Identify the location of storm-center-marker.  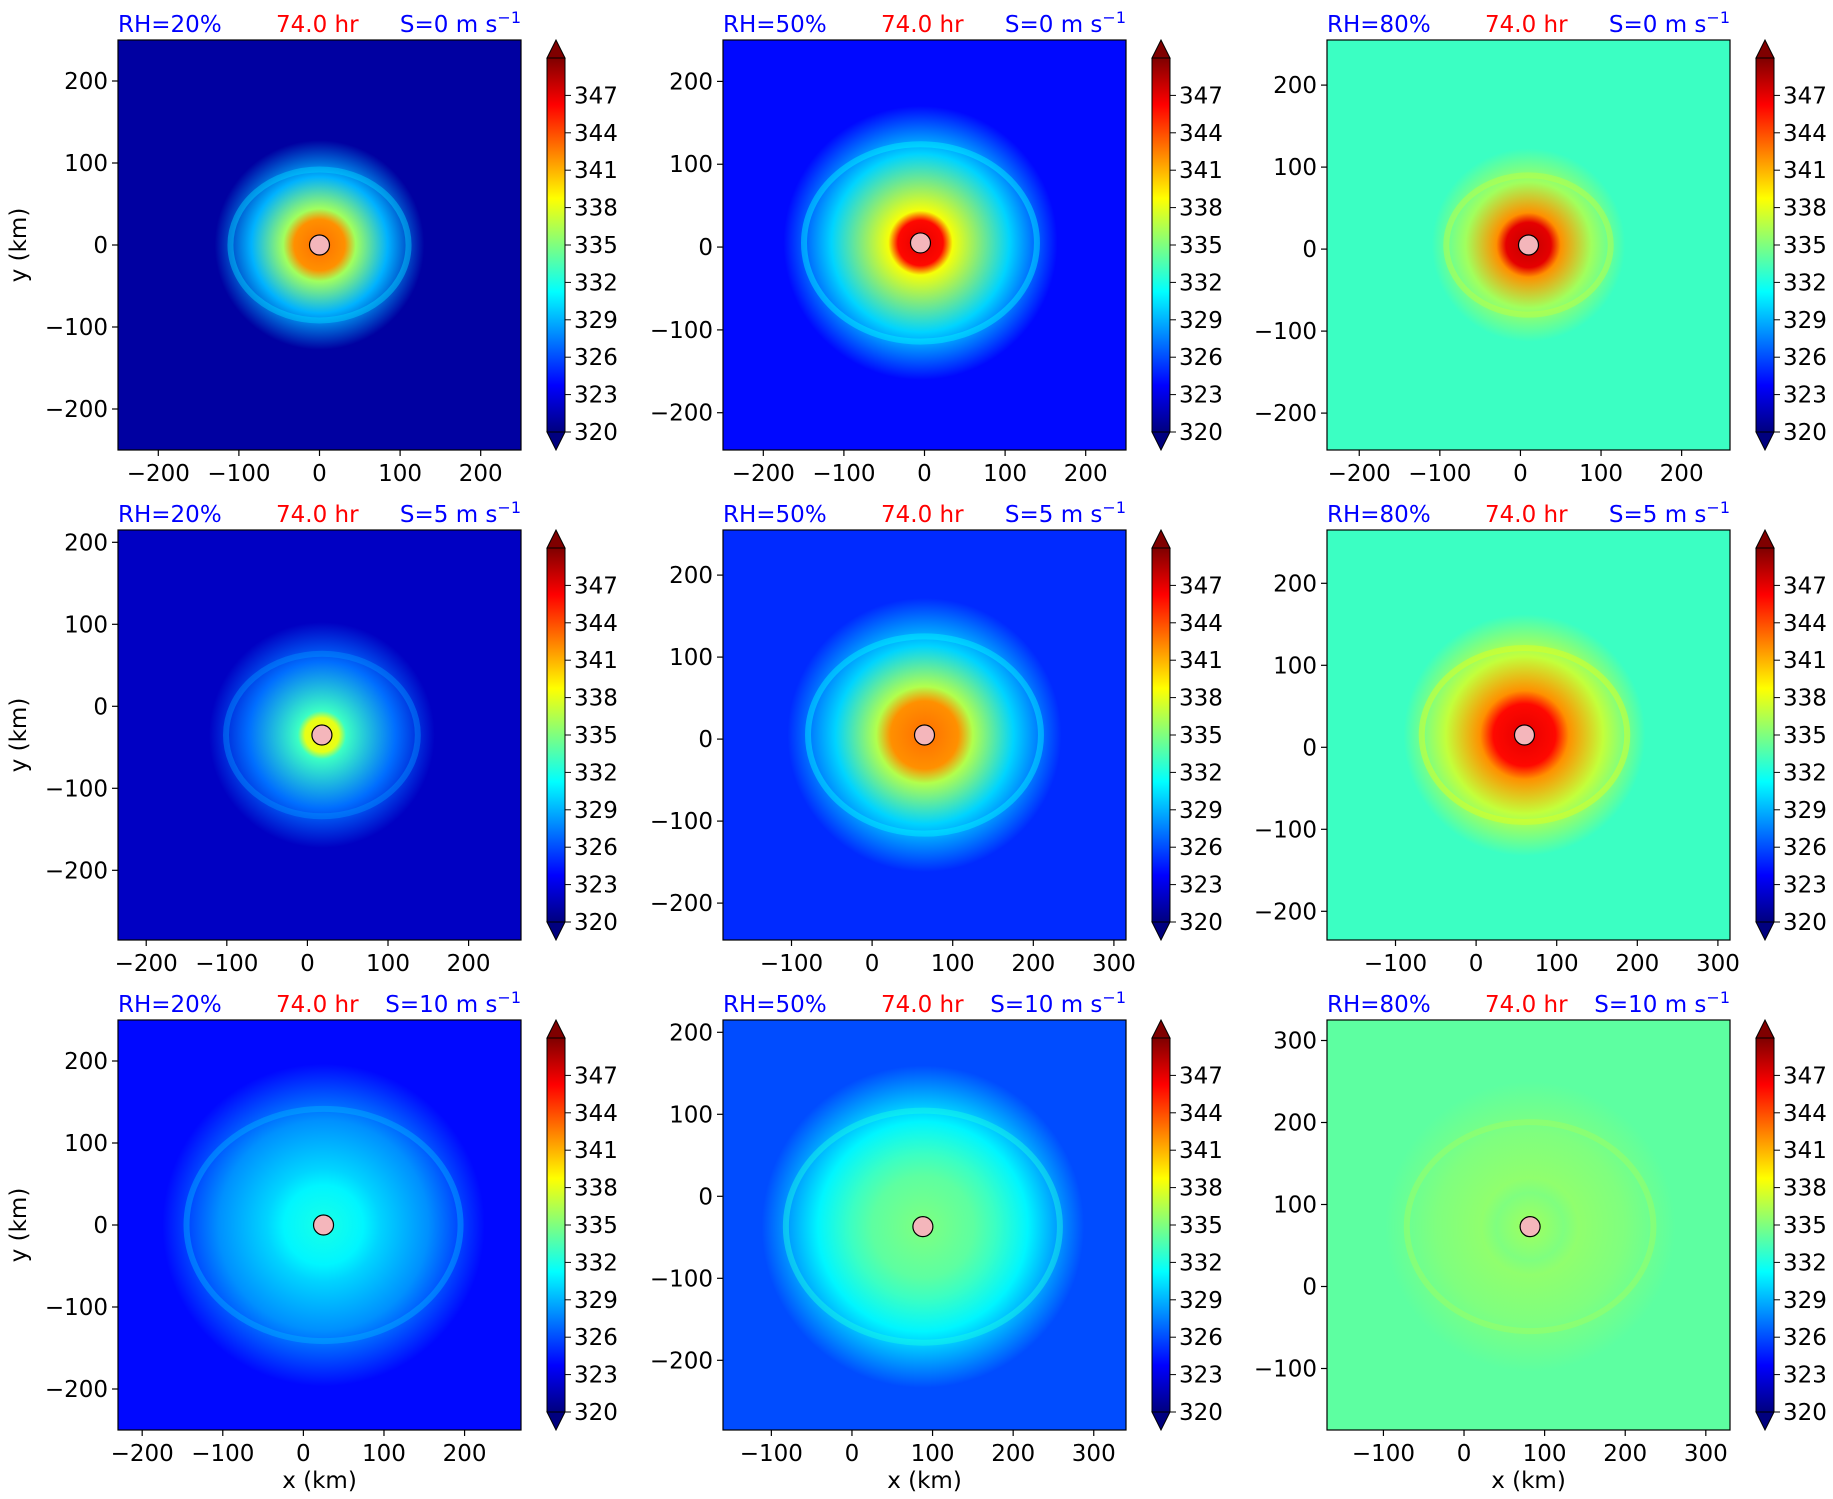
(1528, 245).